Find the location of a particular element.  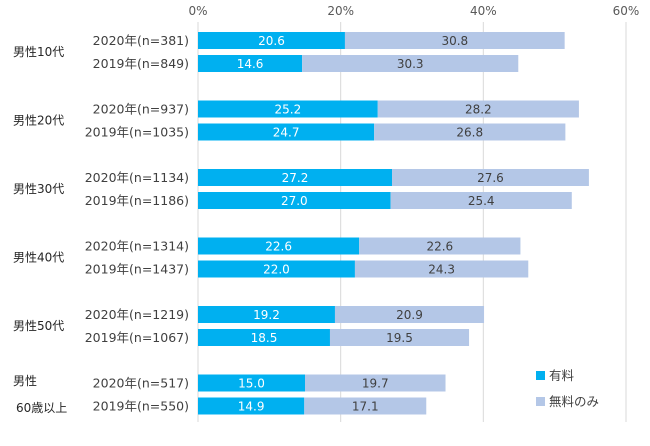

data-label-paid: 18.5 is located at coordinates (264, 338).